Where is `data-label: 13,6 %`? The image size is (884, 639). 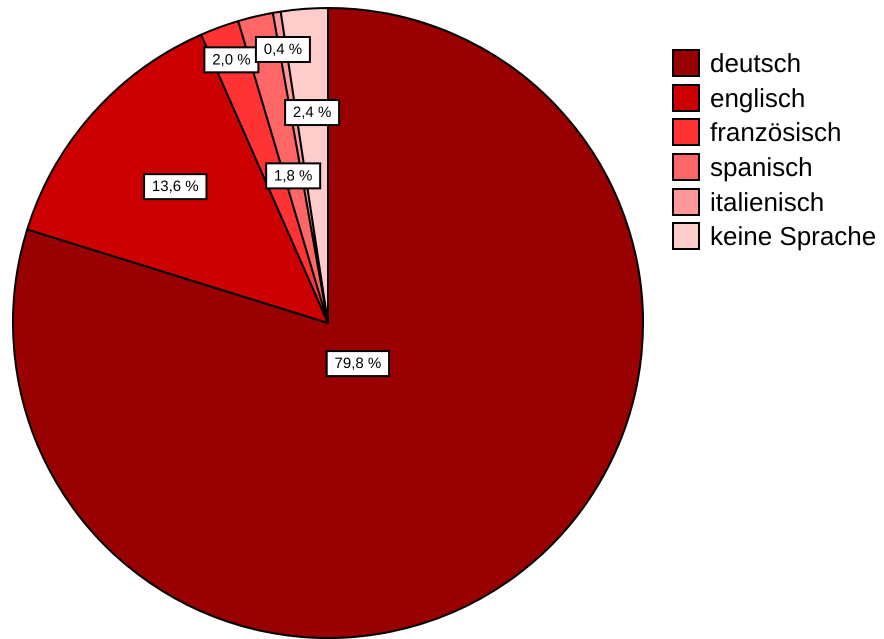
data-label: 13,6 % is located at coordinates (175, 187).